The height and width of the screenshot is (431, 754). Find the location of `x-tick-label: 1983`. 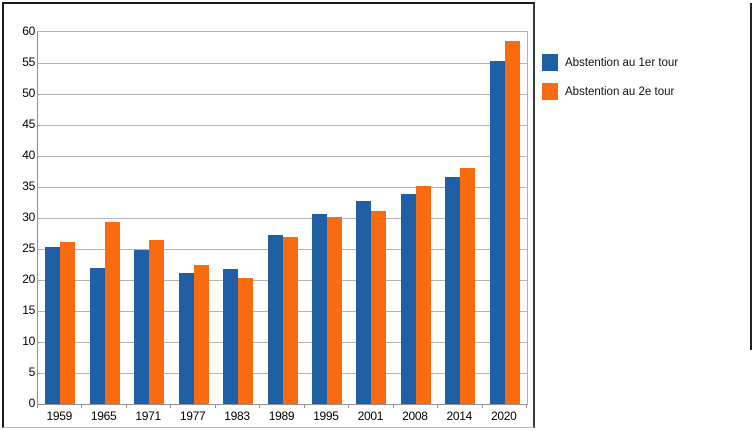

x-tick-label: 1983 is located at coordinates (237, 416).